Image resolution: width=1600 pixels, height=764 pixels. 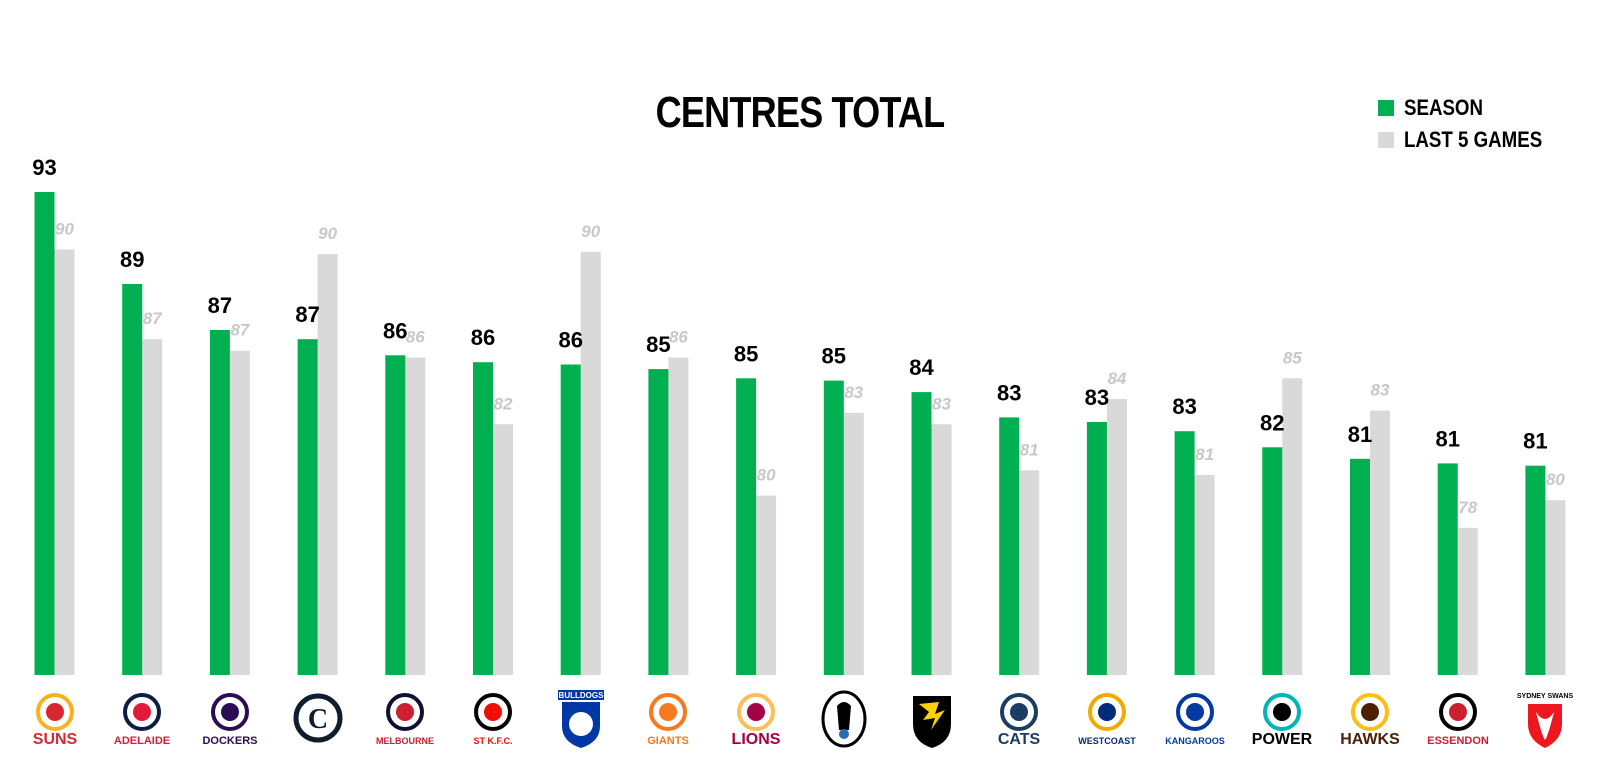 What do you see at coordinates (1447, 438) in the screenshot?
I see `data-label-season-16: 81` at bounding box center [1447, 438].